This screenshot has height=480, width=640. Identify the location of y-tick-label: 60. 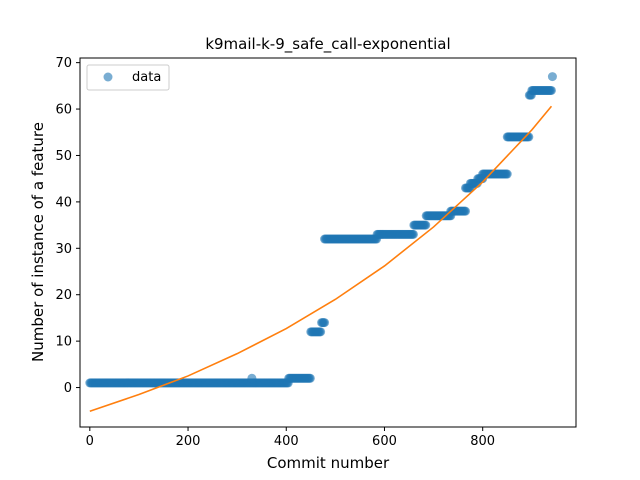
(63, 110).